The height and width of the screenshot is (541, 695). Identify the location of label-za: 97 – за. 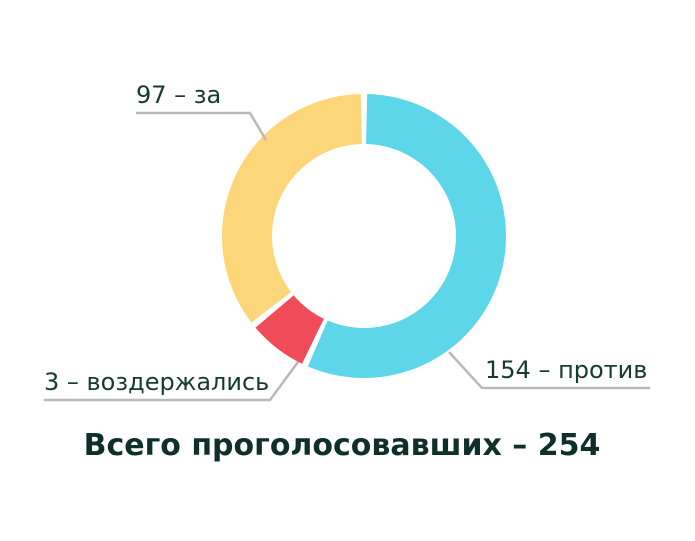
(178, 95).